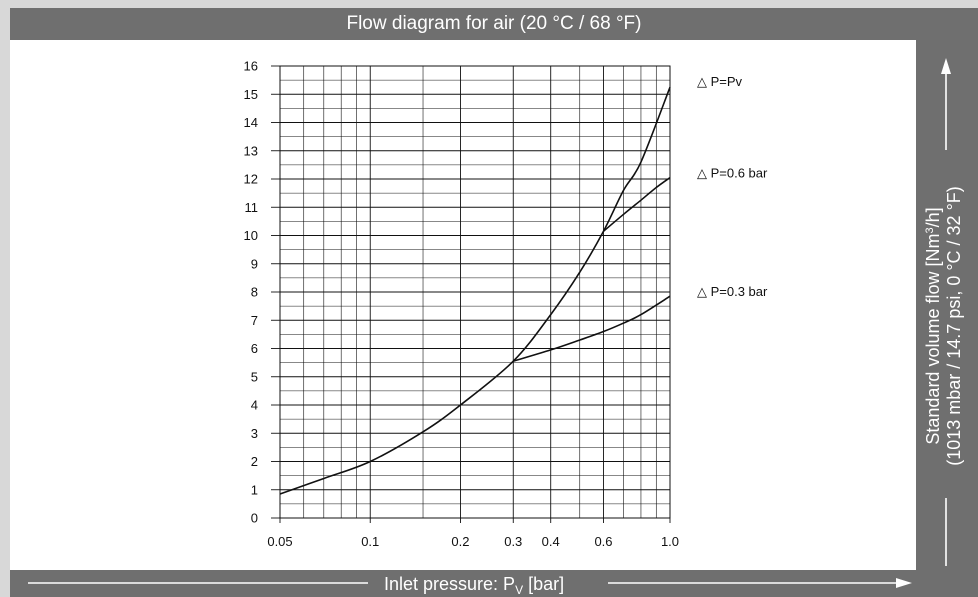  Describe the element at coordinates (254, 461) in the screenshot. I see `y-tick-label: 2` at that location.